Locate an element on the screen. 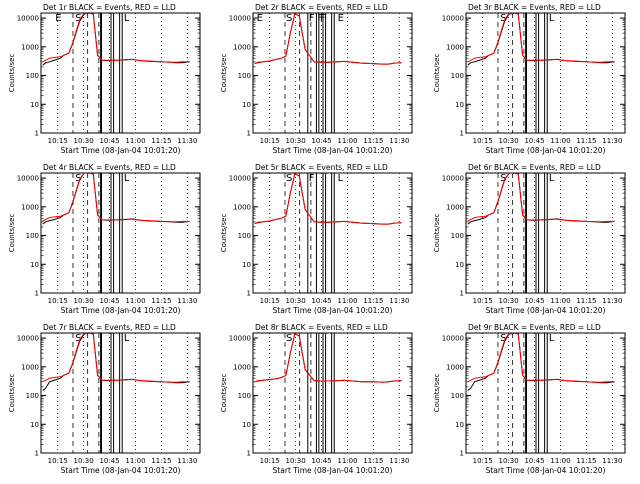 This screenshot has height=484, width=640. panel-title: Det 9r BLACK = Events, RED = LLD is located at coordinates (534, 327).